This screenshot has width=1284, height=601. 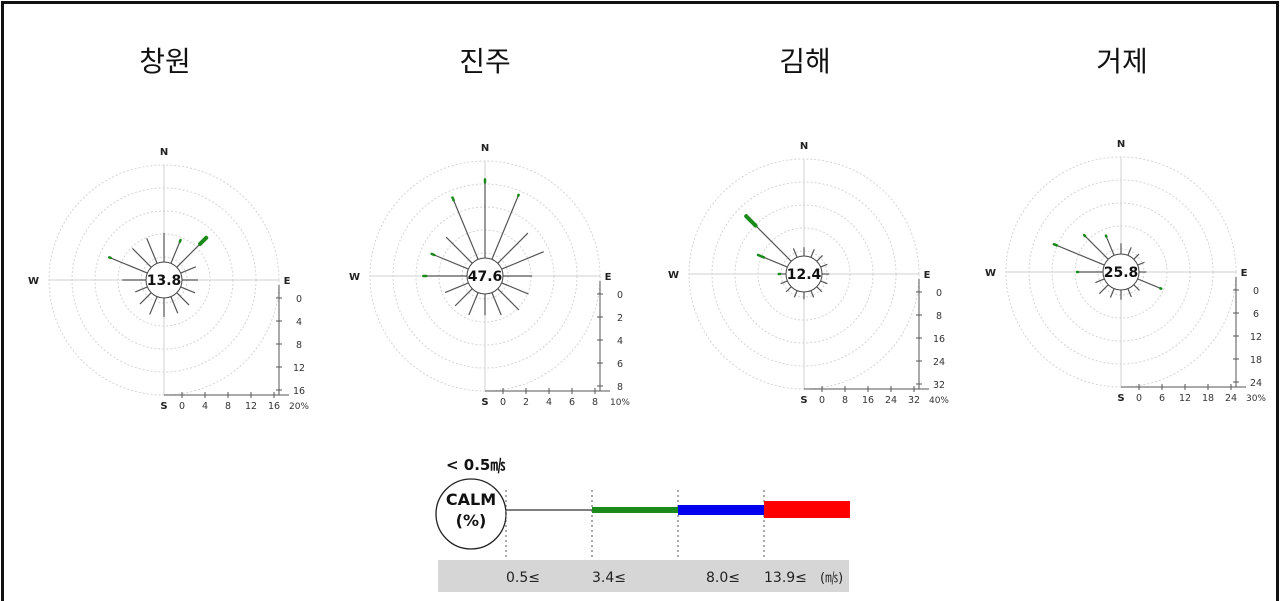 I want to click on calm-threshold-label: < 0.5㎧, so click(x=475, y=465).